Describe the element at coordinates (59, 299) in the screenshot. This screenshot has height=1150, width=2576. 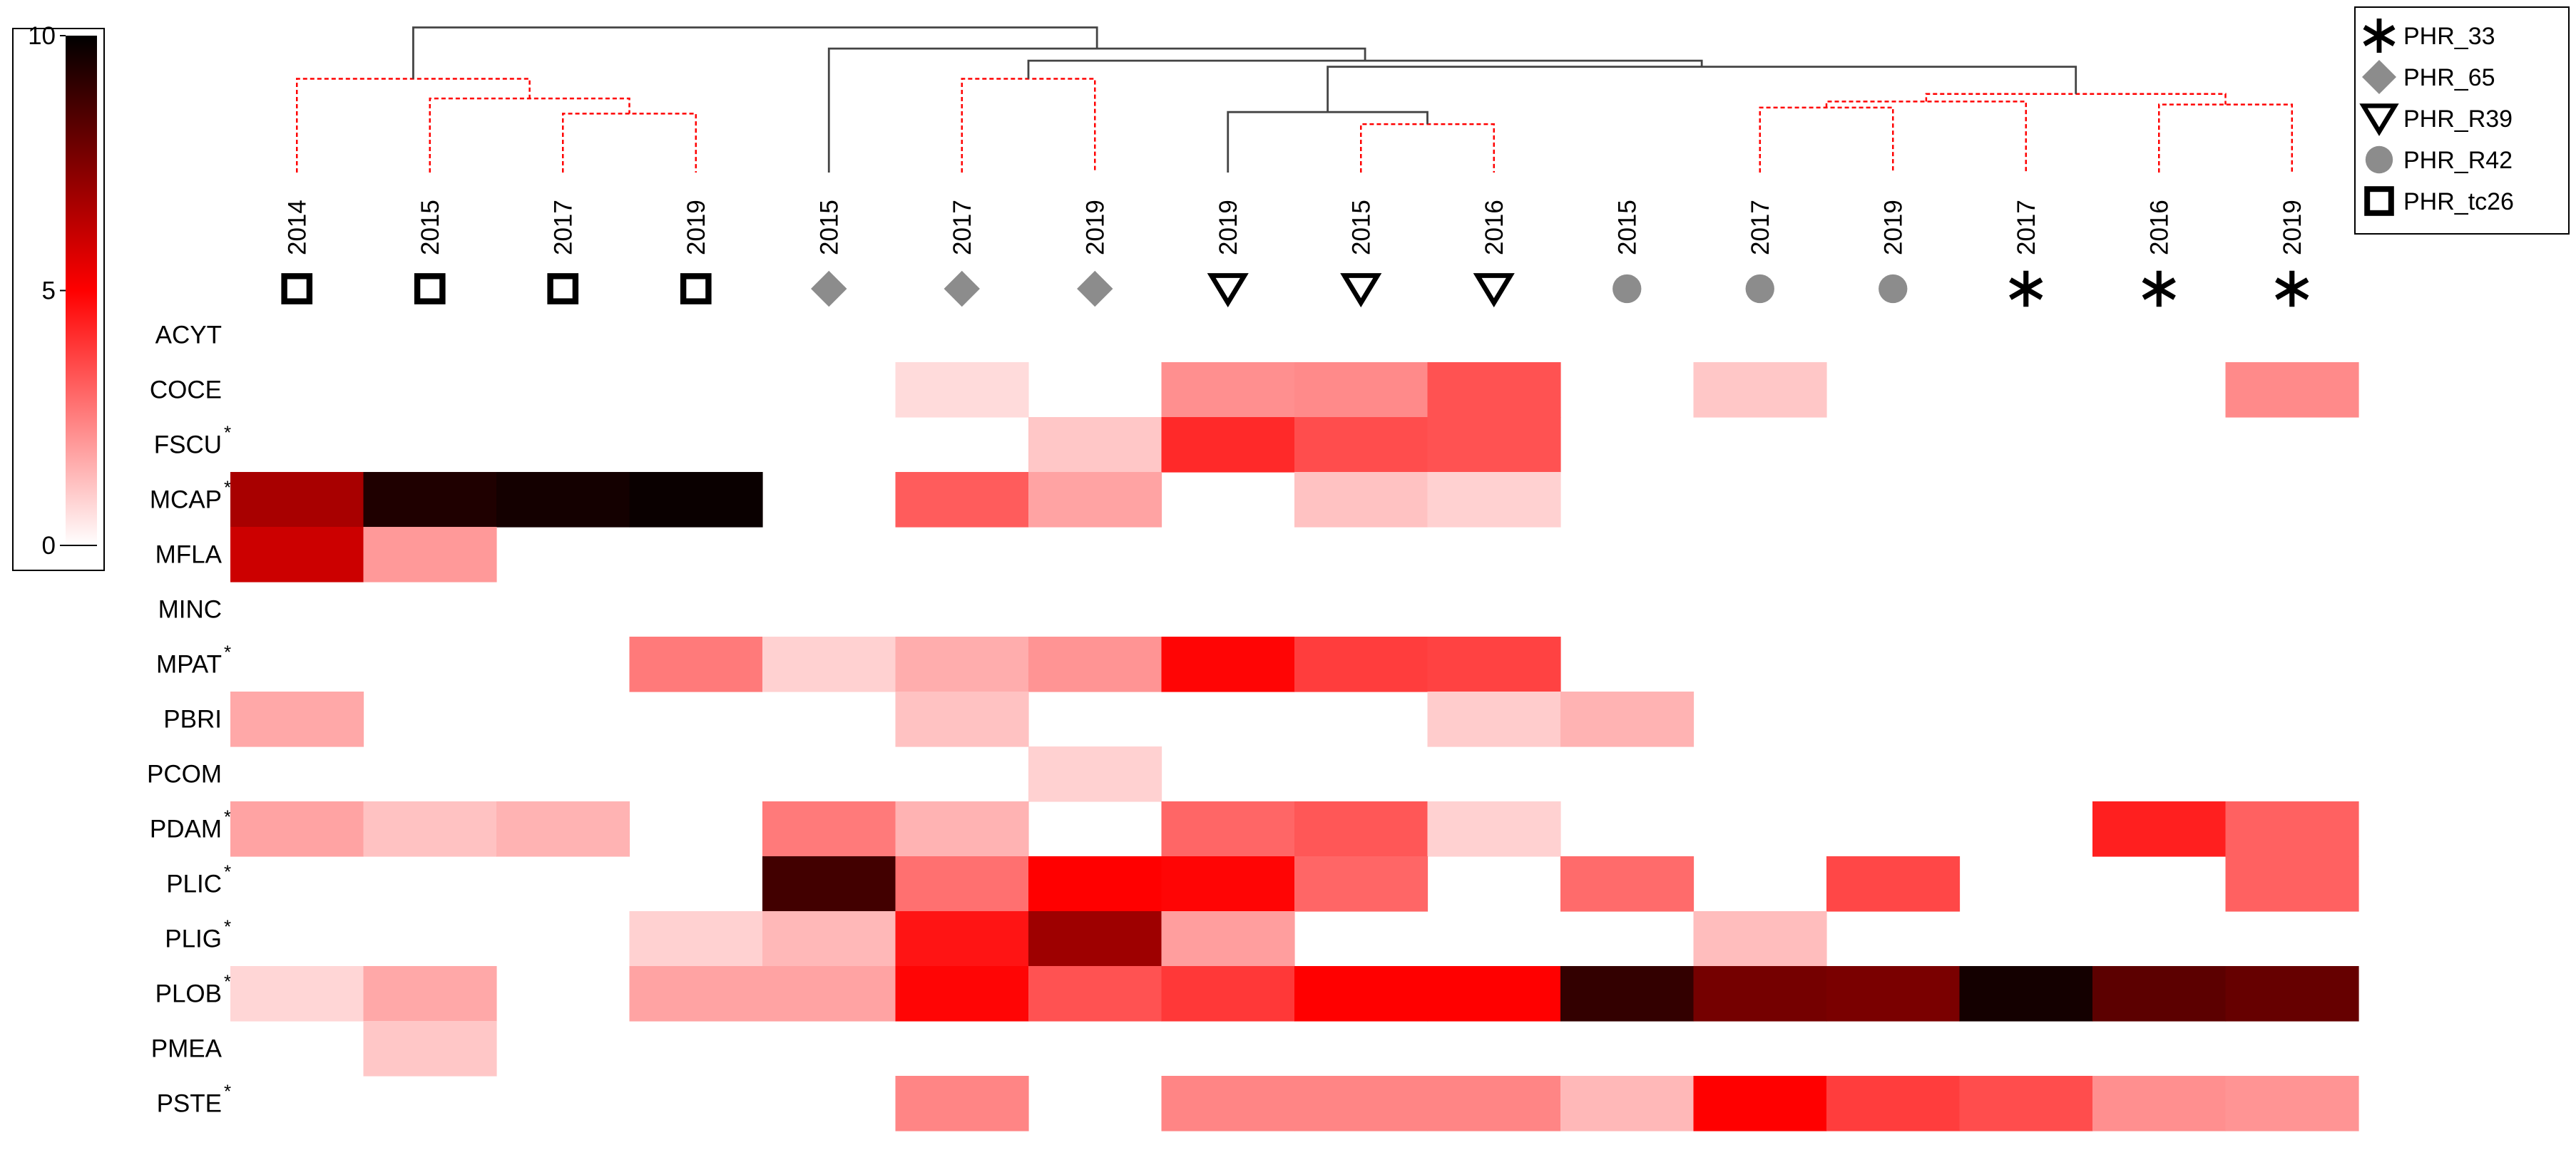
I see `colorbar-frame` at that location.